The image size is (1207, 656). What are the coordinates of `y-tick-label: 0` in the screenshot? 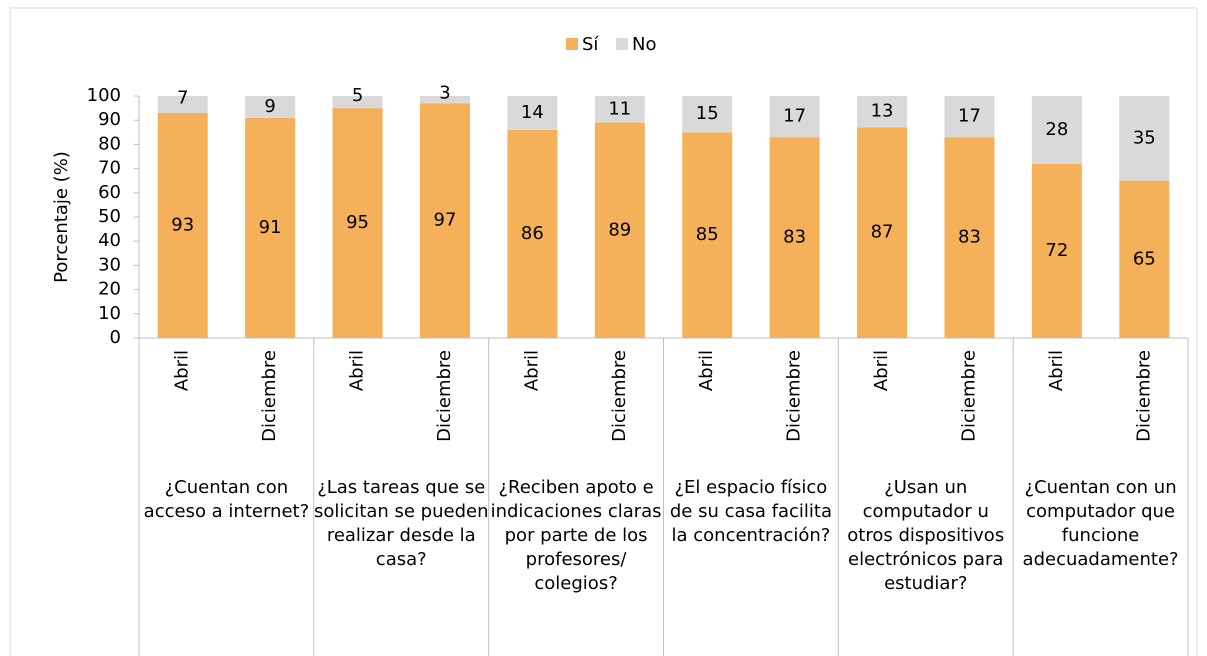 It's located at (115, 337).